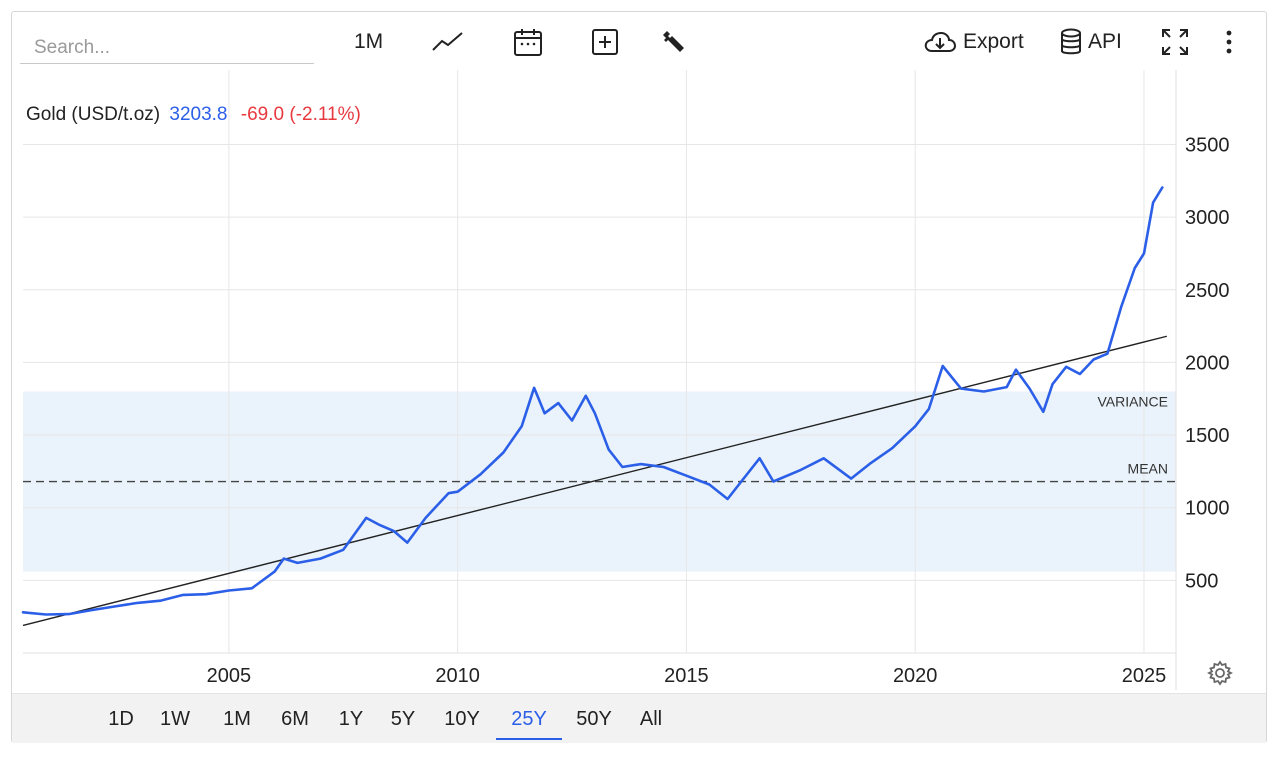 The width and height of the screenshot is (1280, 758). What do you see at coordinates (915, 676) in the screenshot?
I see `x-tick-label: 2020` at bounding box center [915, 676].